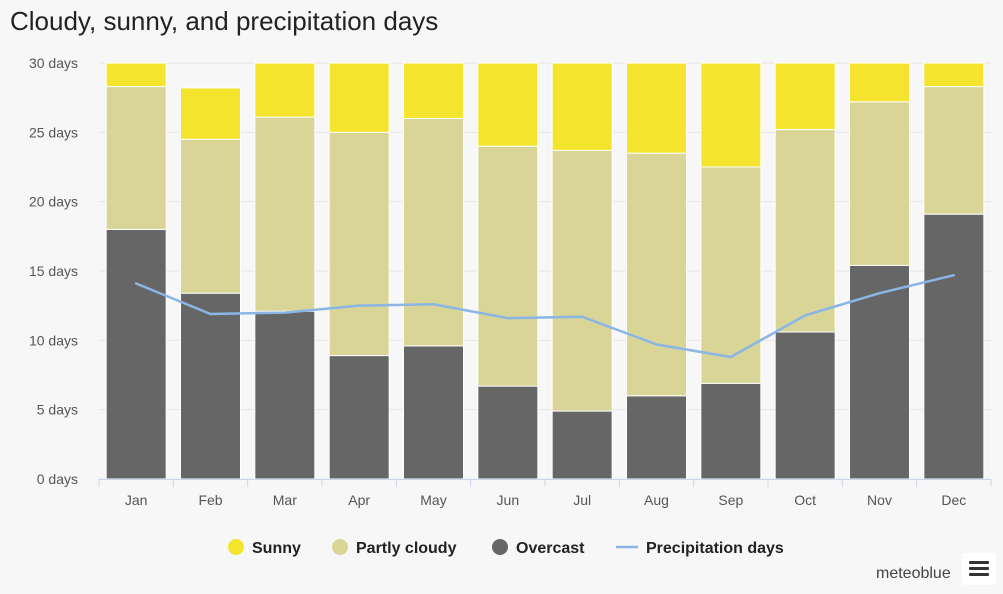 The width and height of the screenshot is (1003, 594). What do you see at coordinates (656, 108) in the screenshot?
I see `bar-sunny-aug` at bounding box center [656, 108].